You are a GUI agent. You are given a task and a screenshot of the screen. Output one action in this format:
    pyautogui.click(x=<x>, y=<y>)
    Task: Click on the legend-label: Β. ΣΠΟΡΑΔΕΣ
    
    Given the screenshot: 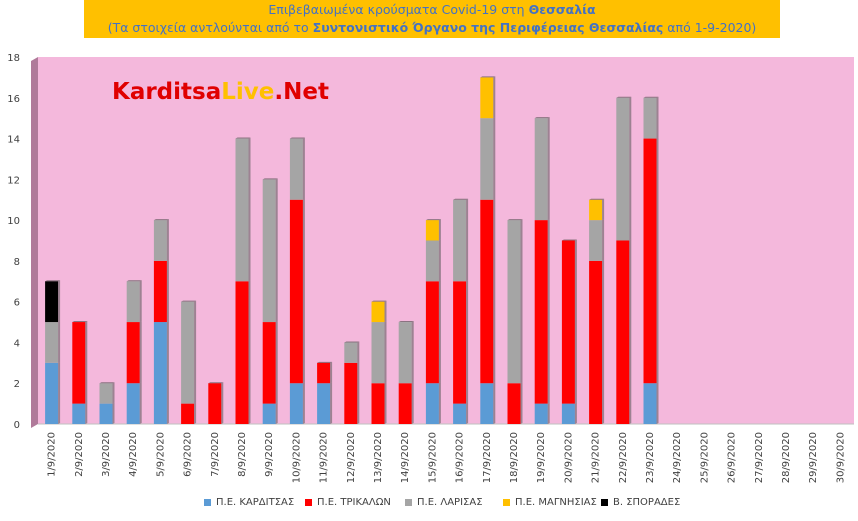 What is the action you would take?
    pyautogui.click(x=646, y=502)
    